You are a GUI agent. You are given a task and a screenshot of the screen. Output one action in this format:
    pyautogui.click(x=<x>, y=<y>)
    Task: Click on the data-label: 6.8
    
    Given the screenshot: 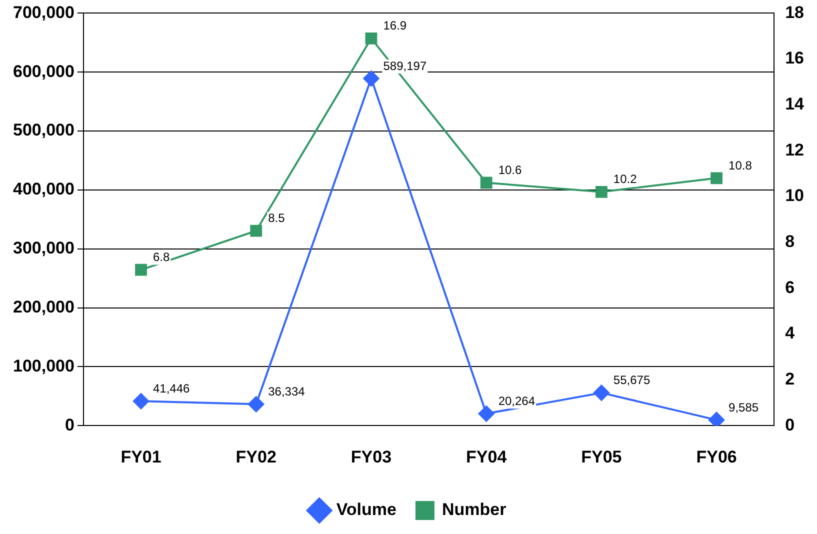 What is the action you would take?
    pyautogui.click(x=161, y=257)
    